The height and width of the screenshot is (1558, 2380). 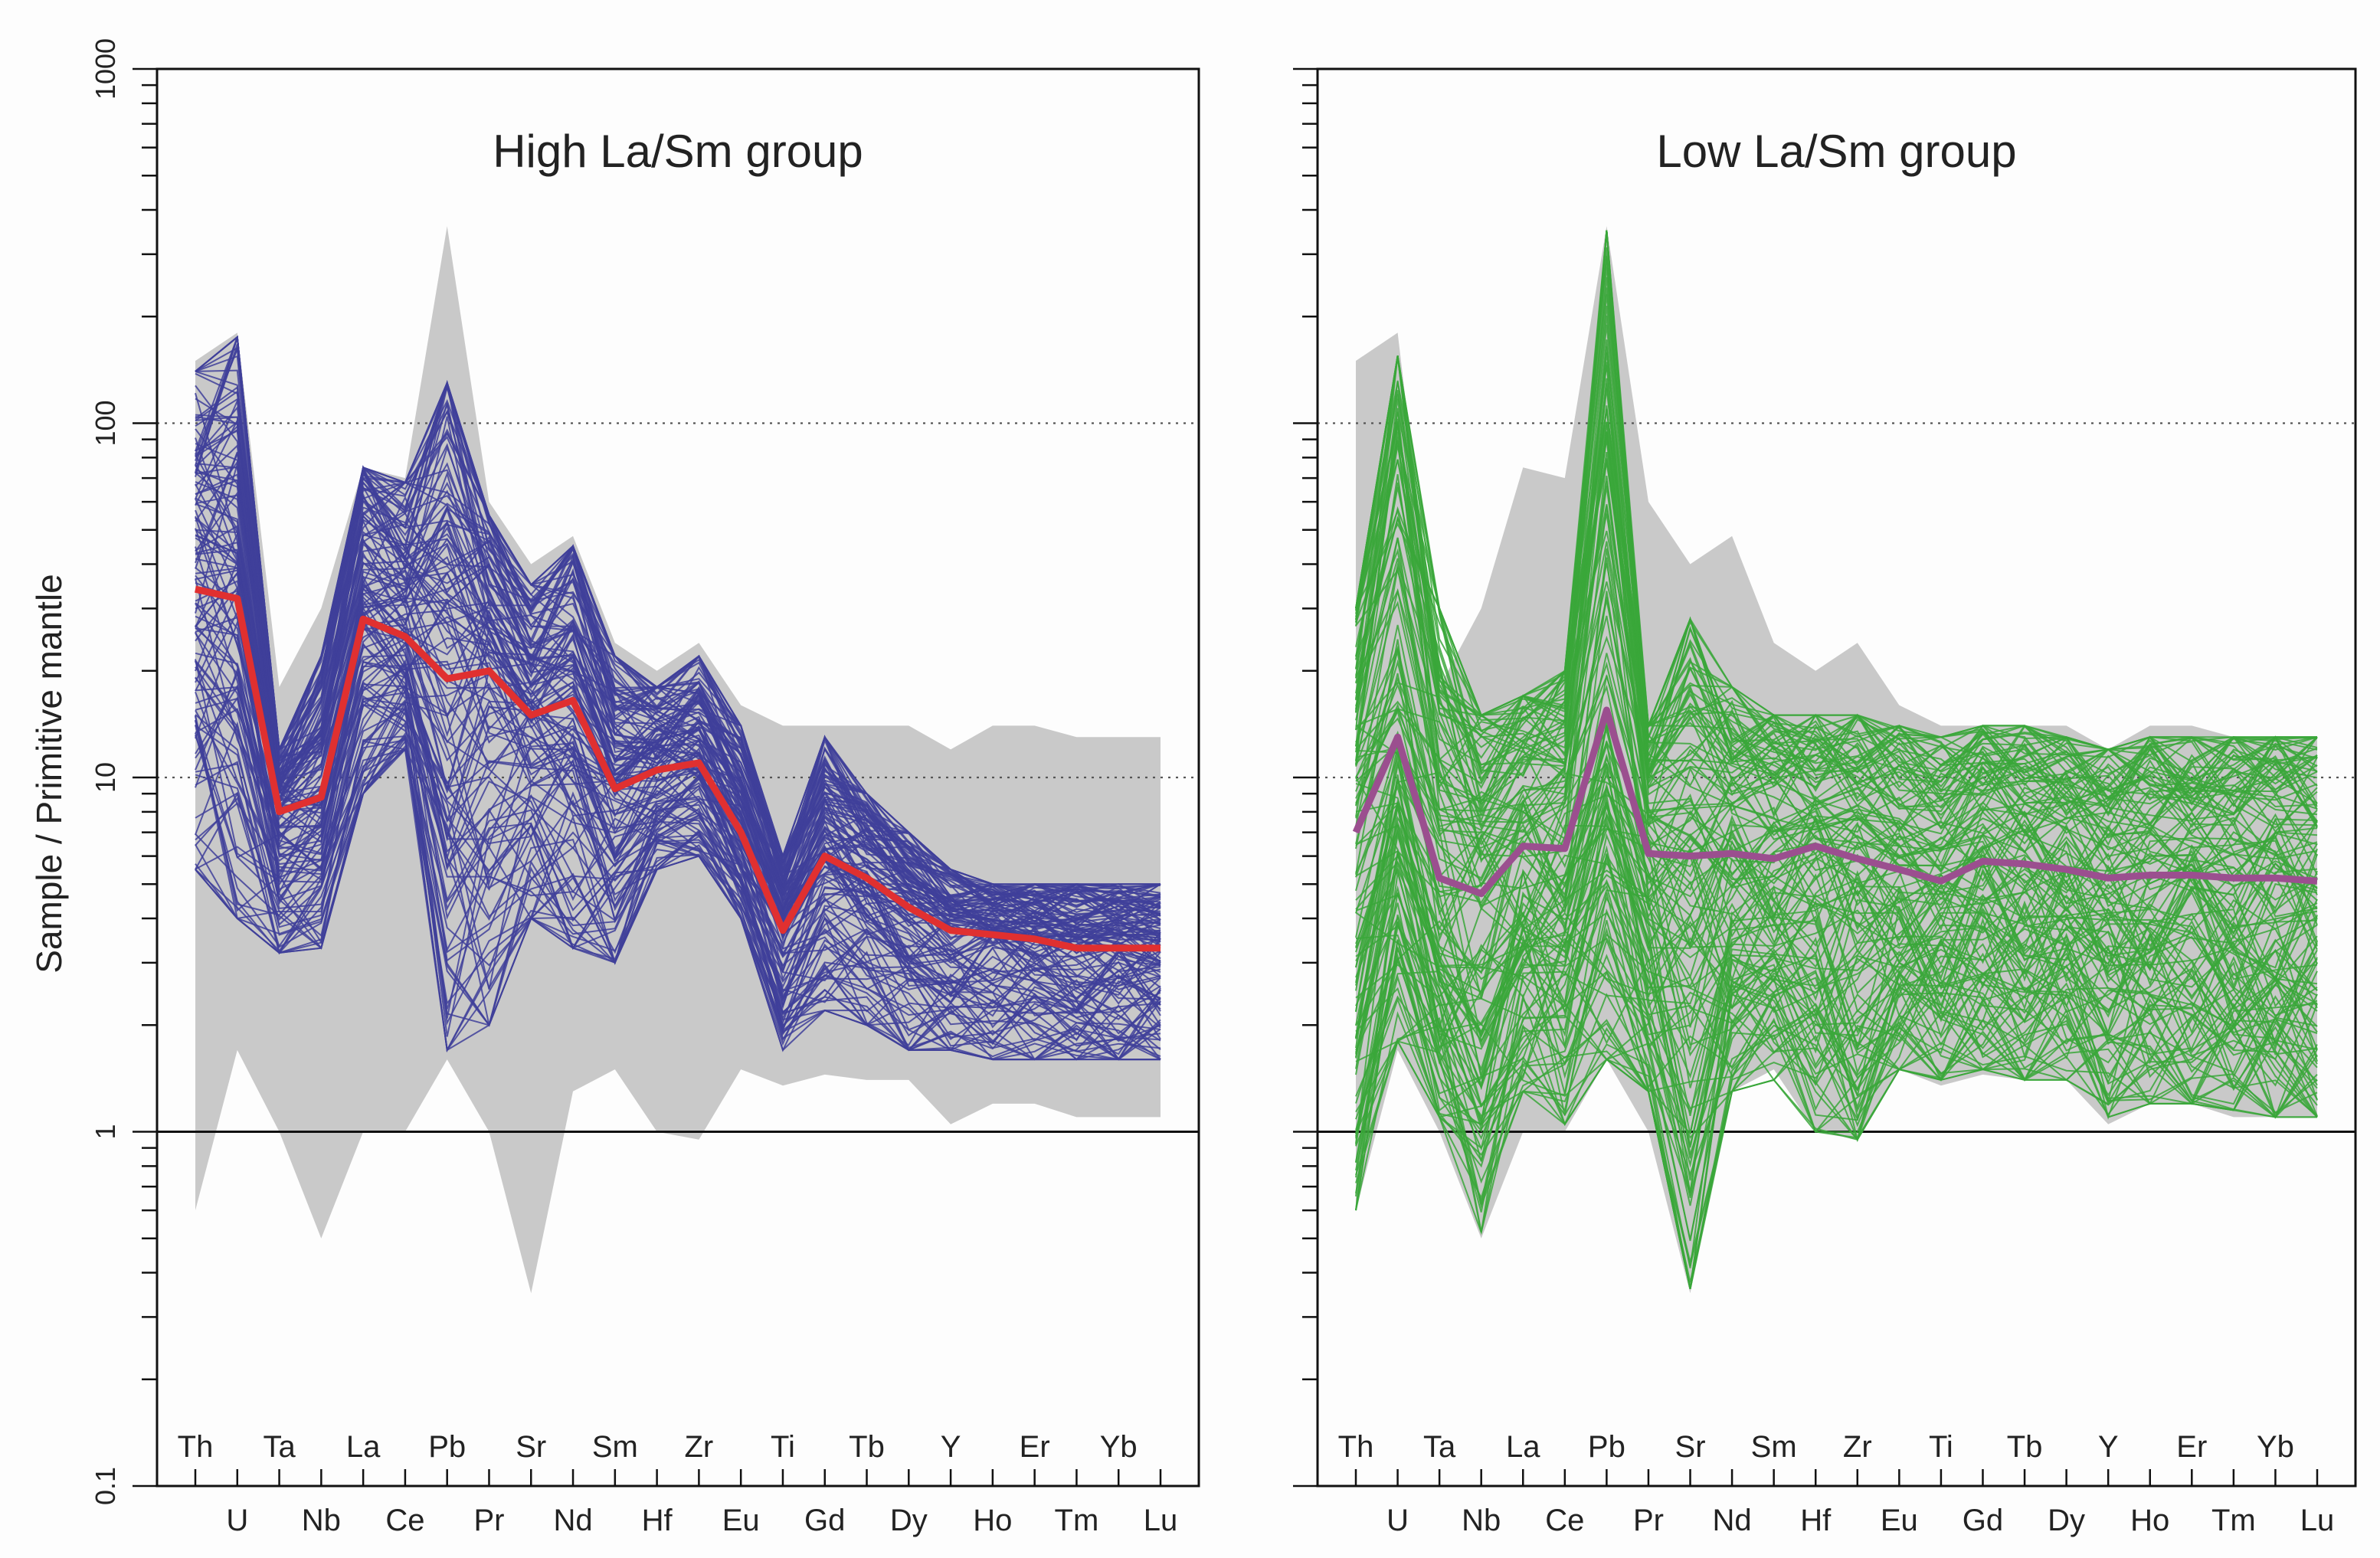 What do you see at coordinates (824, 1520) in the screenshot?
I see `x-tick-label-Gd: Gd` at bounding box center [824, 1520].